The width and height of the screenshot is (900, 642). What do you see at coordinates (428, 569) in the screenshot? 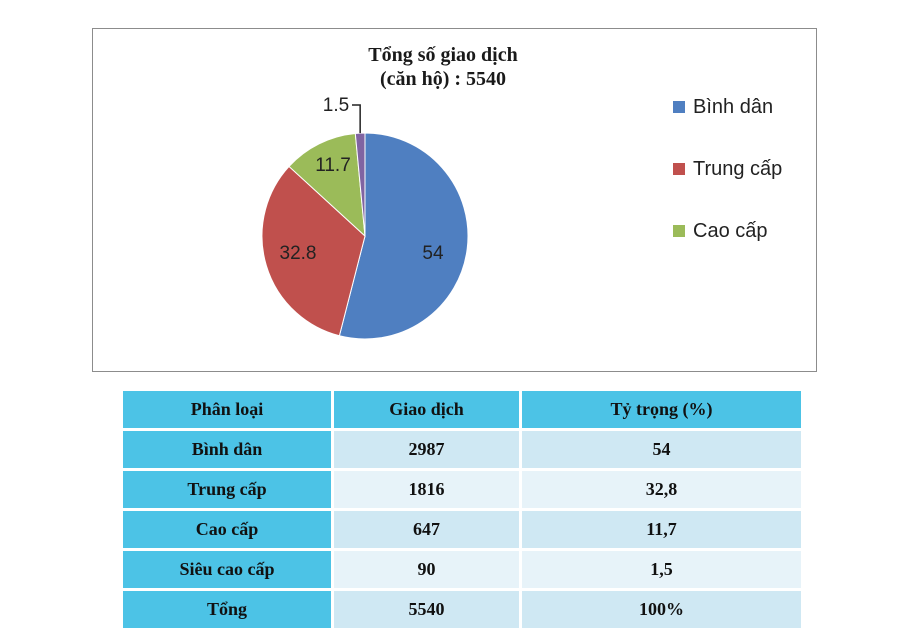
I see `cell-transactions: 90` at bounding box center [428, 569].